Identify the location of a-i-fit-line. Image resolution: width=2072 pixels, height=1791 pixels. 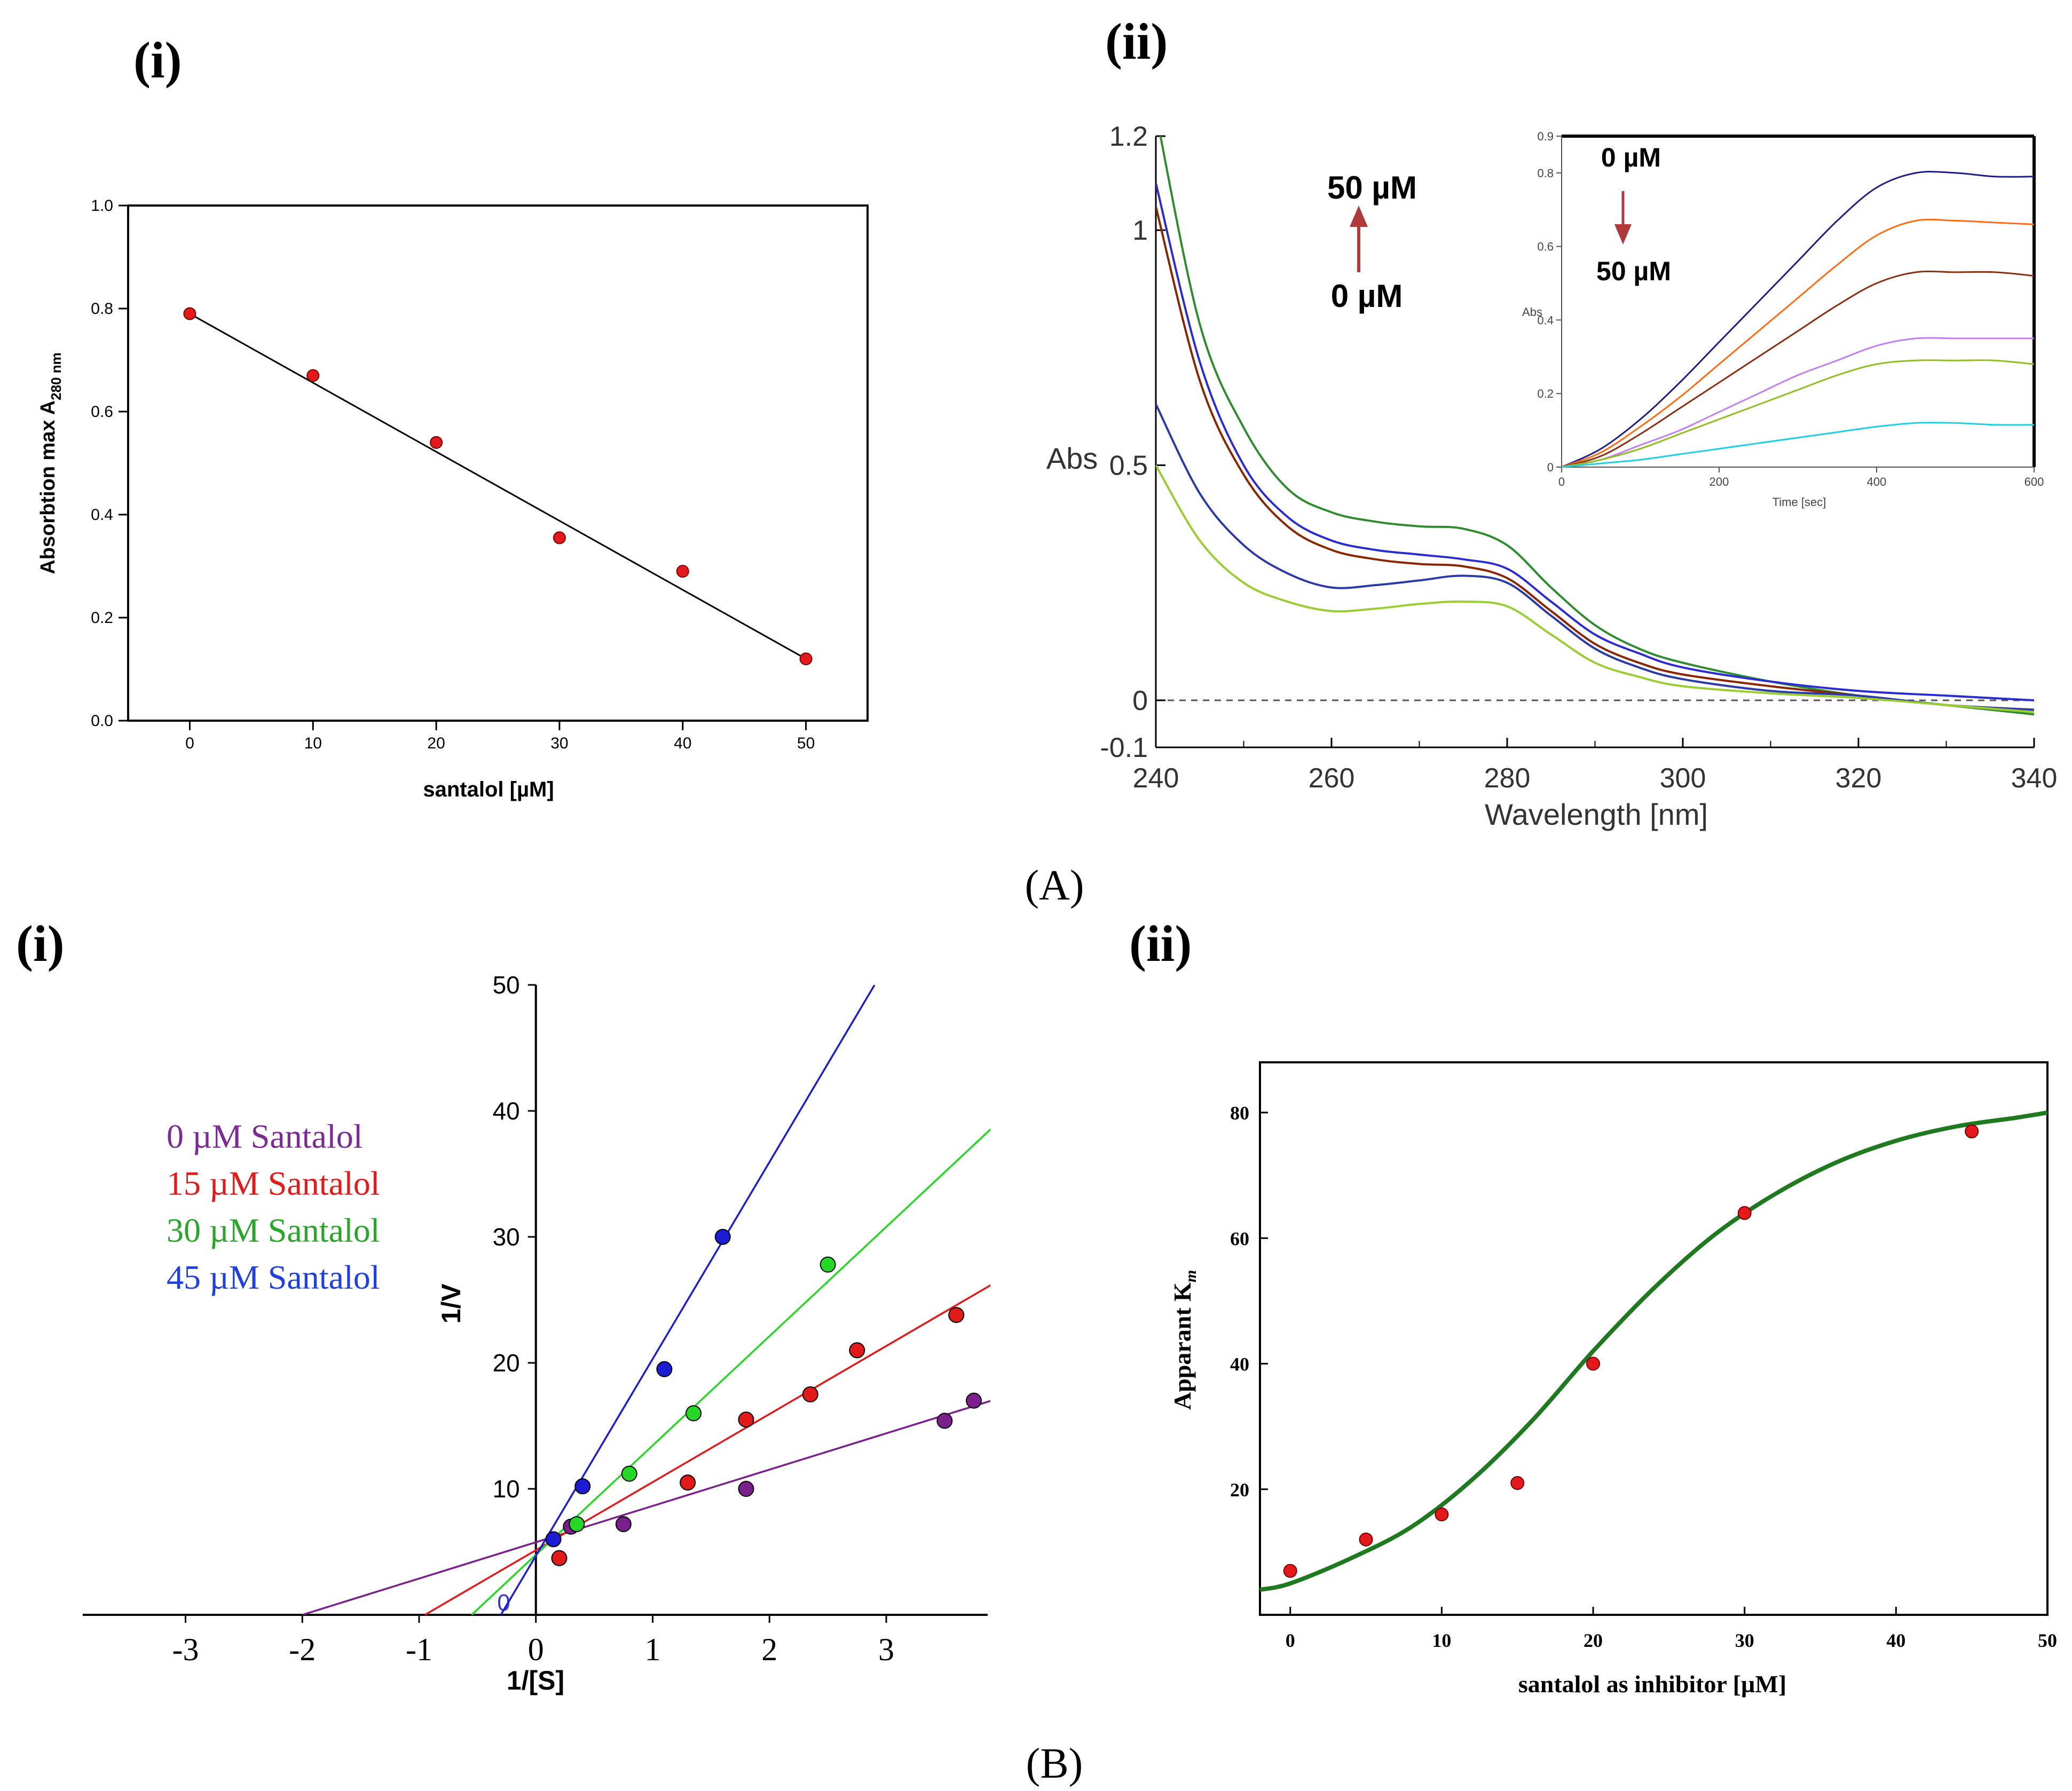
(498, 486).